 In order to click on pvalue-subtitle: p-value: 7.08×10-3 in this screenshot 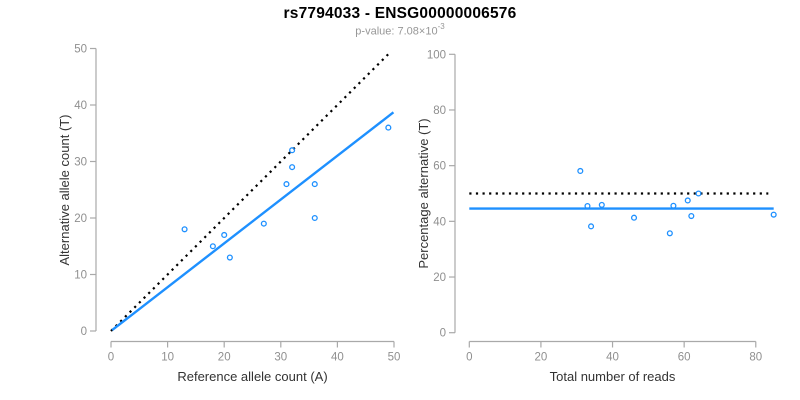, I will do `click(400, 30)`.